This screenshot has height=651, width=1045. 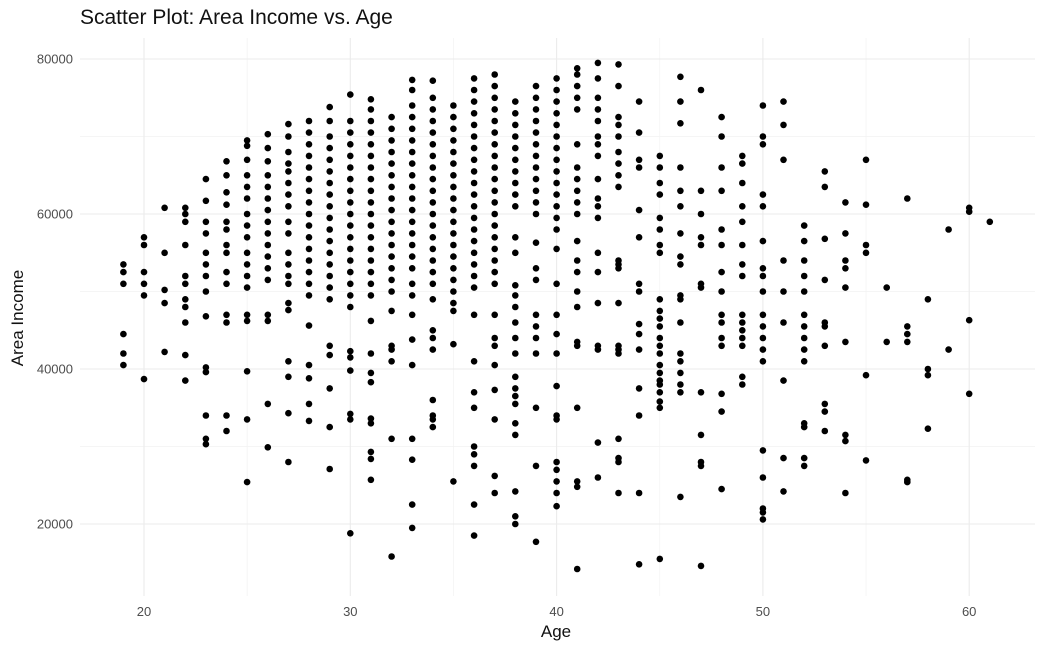 What do you see at coordinates (763, 611) in the screenshot?
I see `x-tick-label: 50` at bounding box center [763, 611].